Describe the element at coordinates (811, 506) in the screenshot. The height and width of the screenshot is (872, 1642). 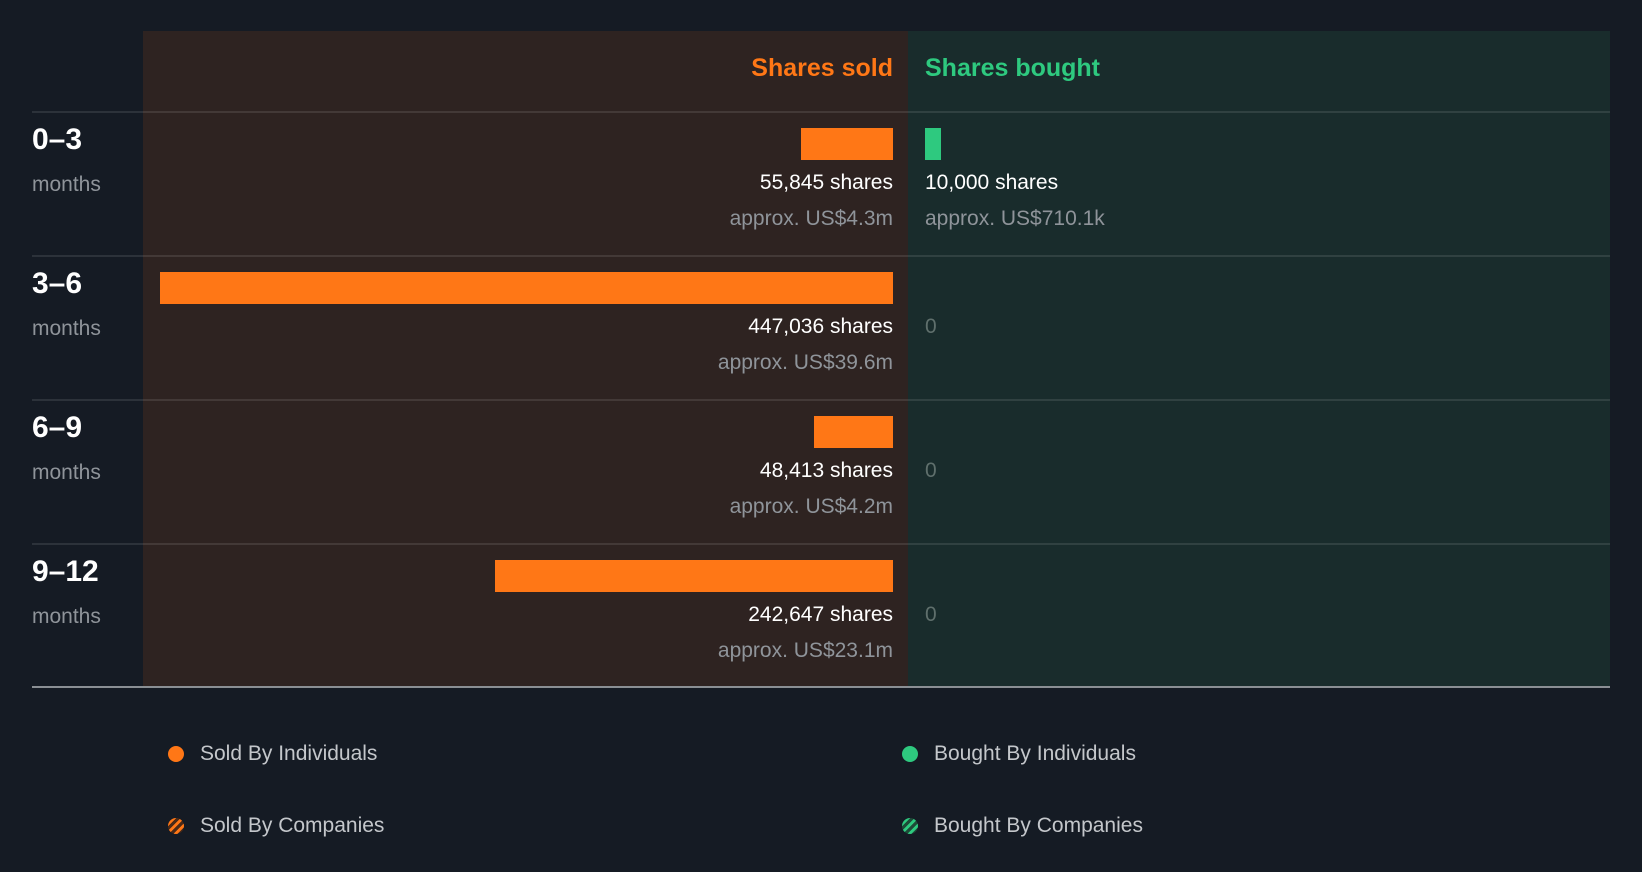
I see `sold-value: approx. US$4.2m` at that location.